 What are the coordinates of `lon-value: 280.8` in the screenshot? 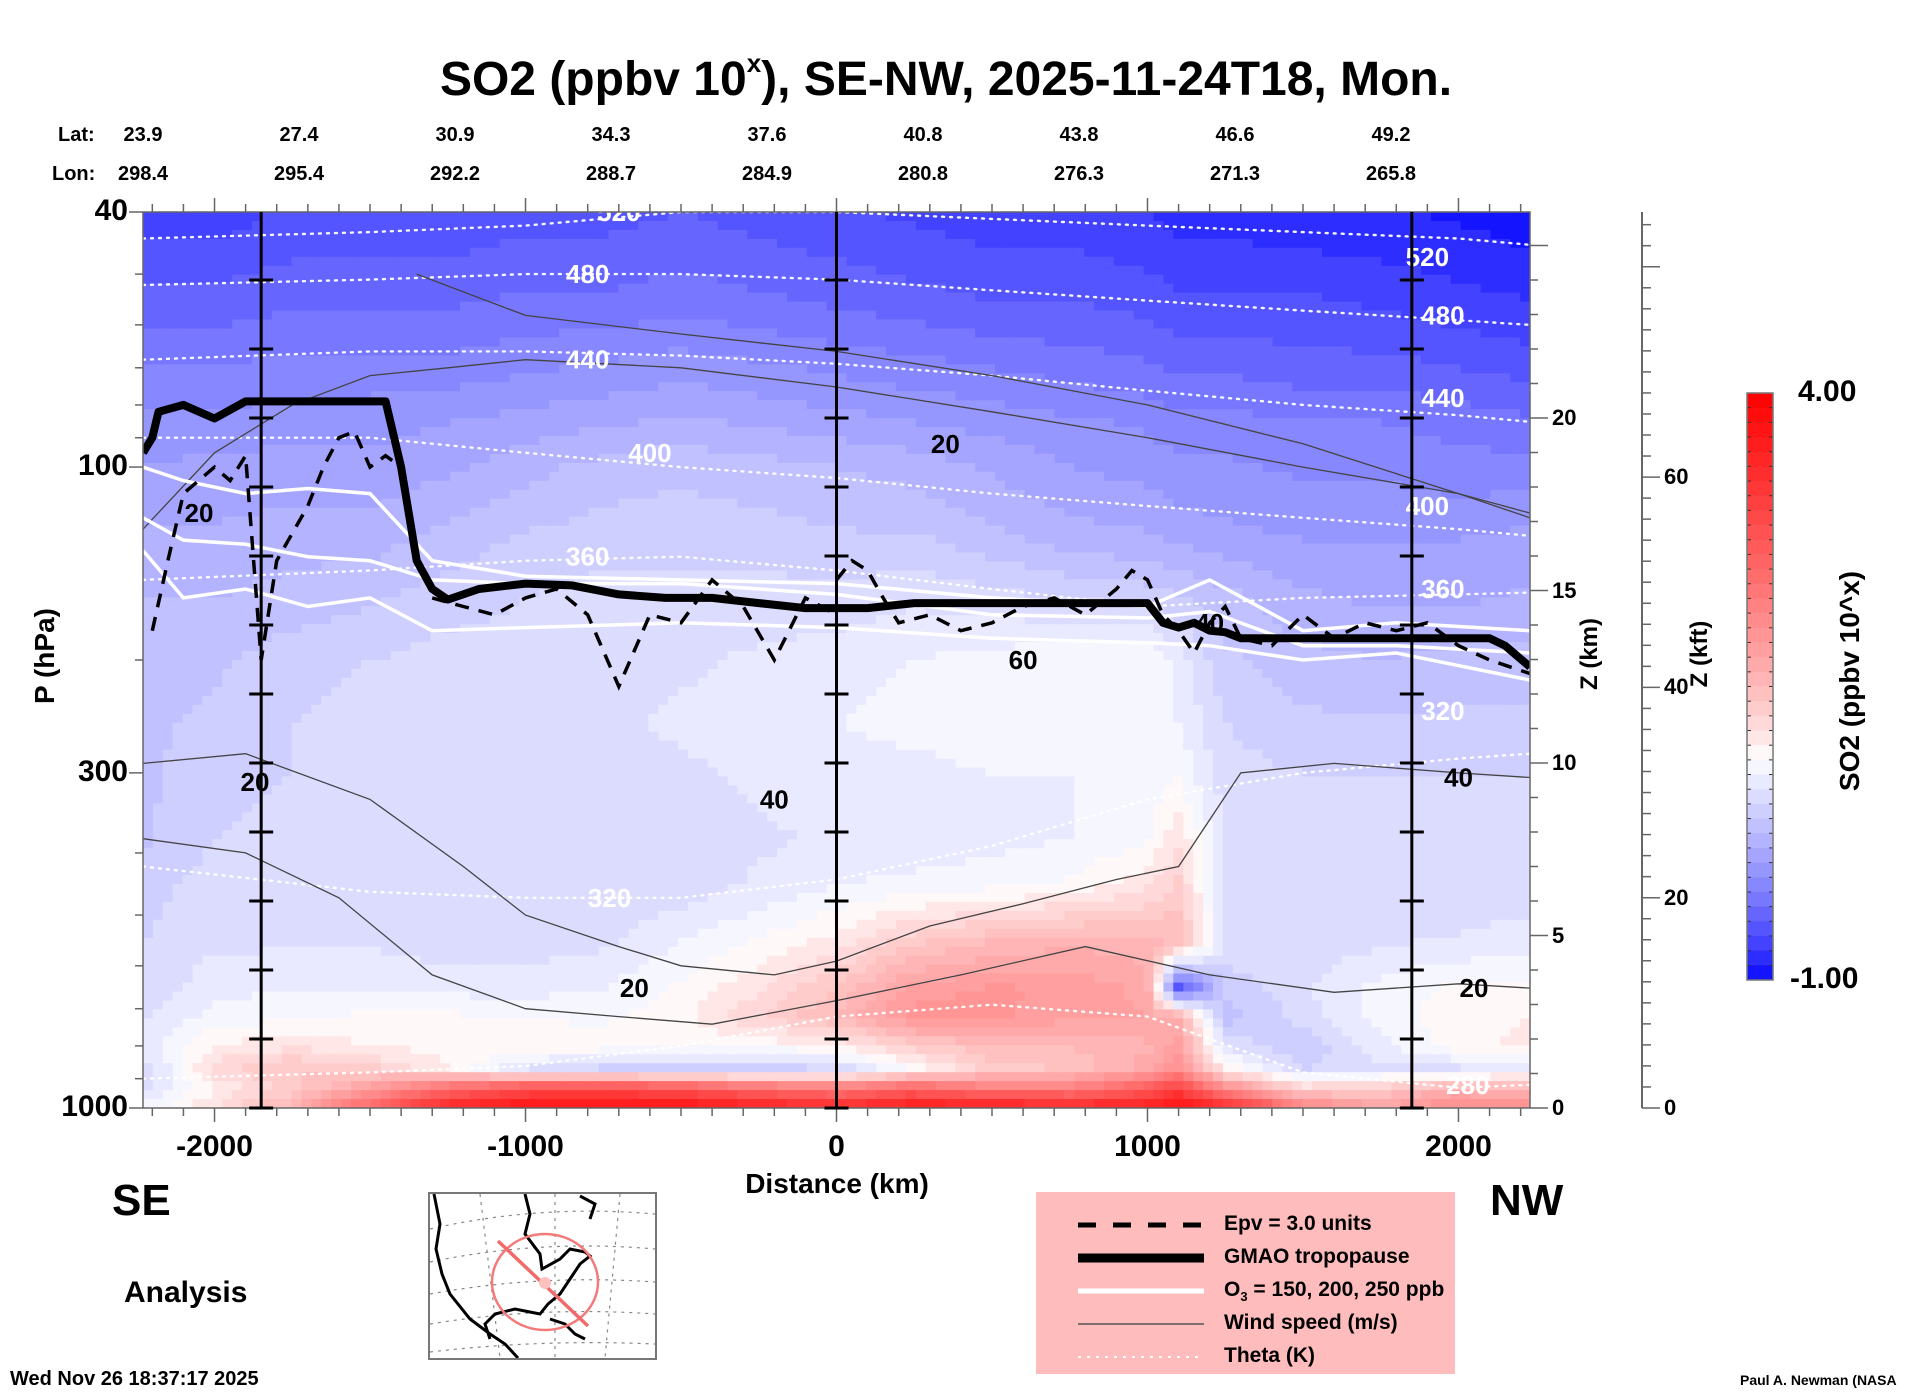 It's located at (923, 174).